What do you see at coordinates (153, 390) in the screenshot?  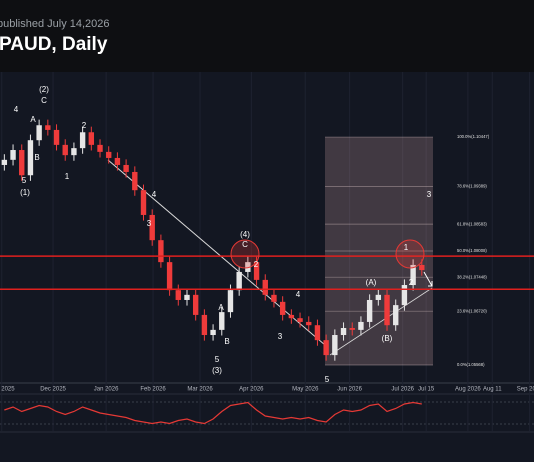 I see `x-tick-label: Feb 2026` at bounding box center [153, 390].